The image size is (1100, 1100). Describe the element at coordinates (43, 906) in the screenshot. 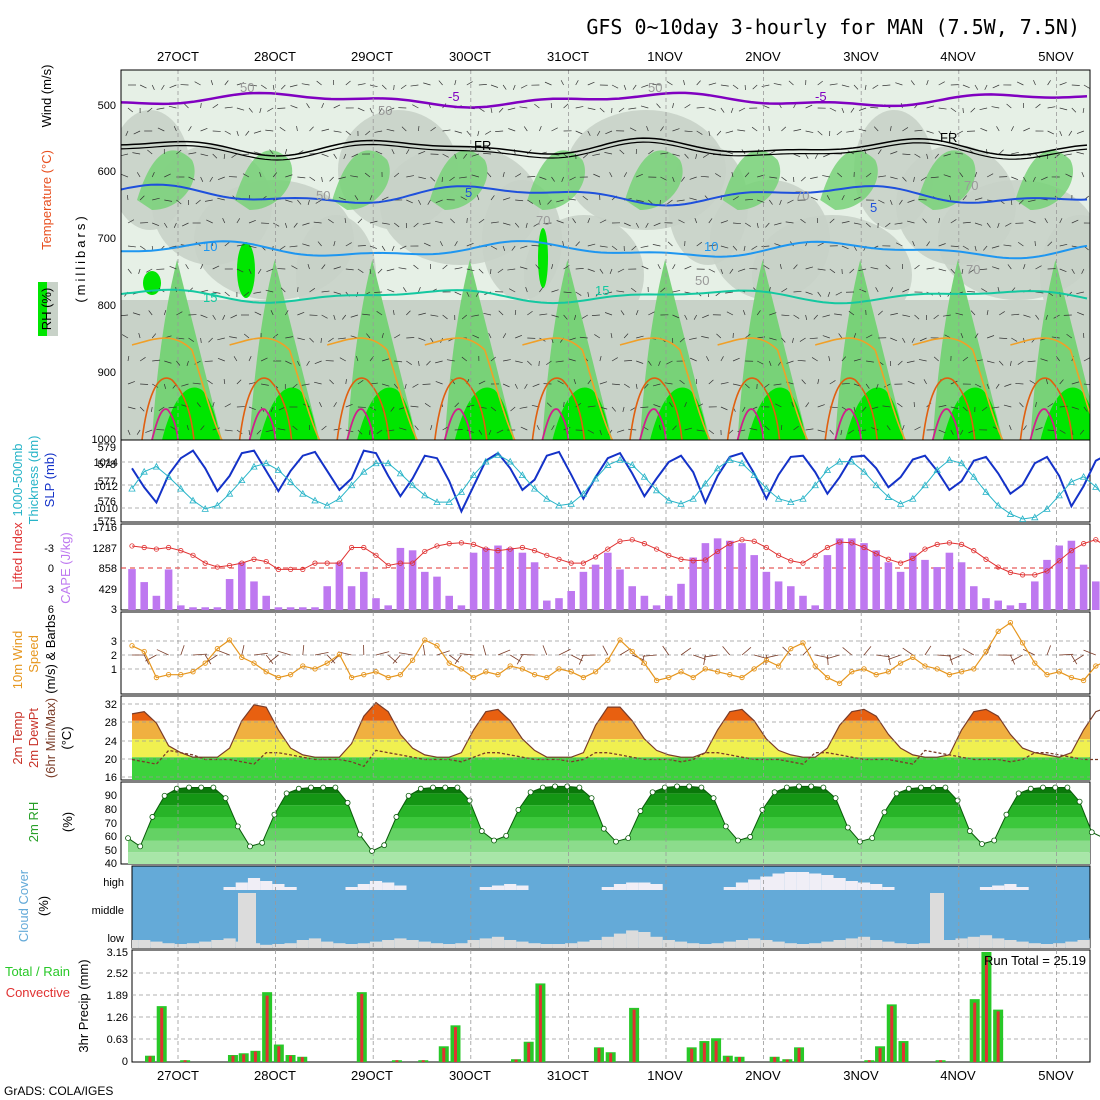

I see `cloud-axis-label: (%)` at that location.